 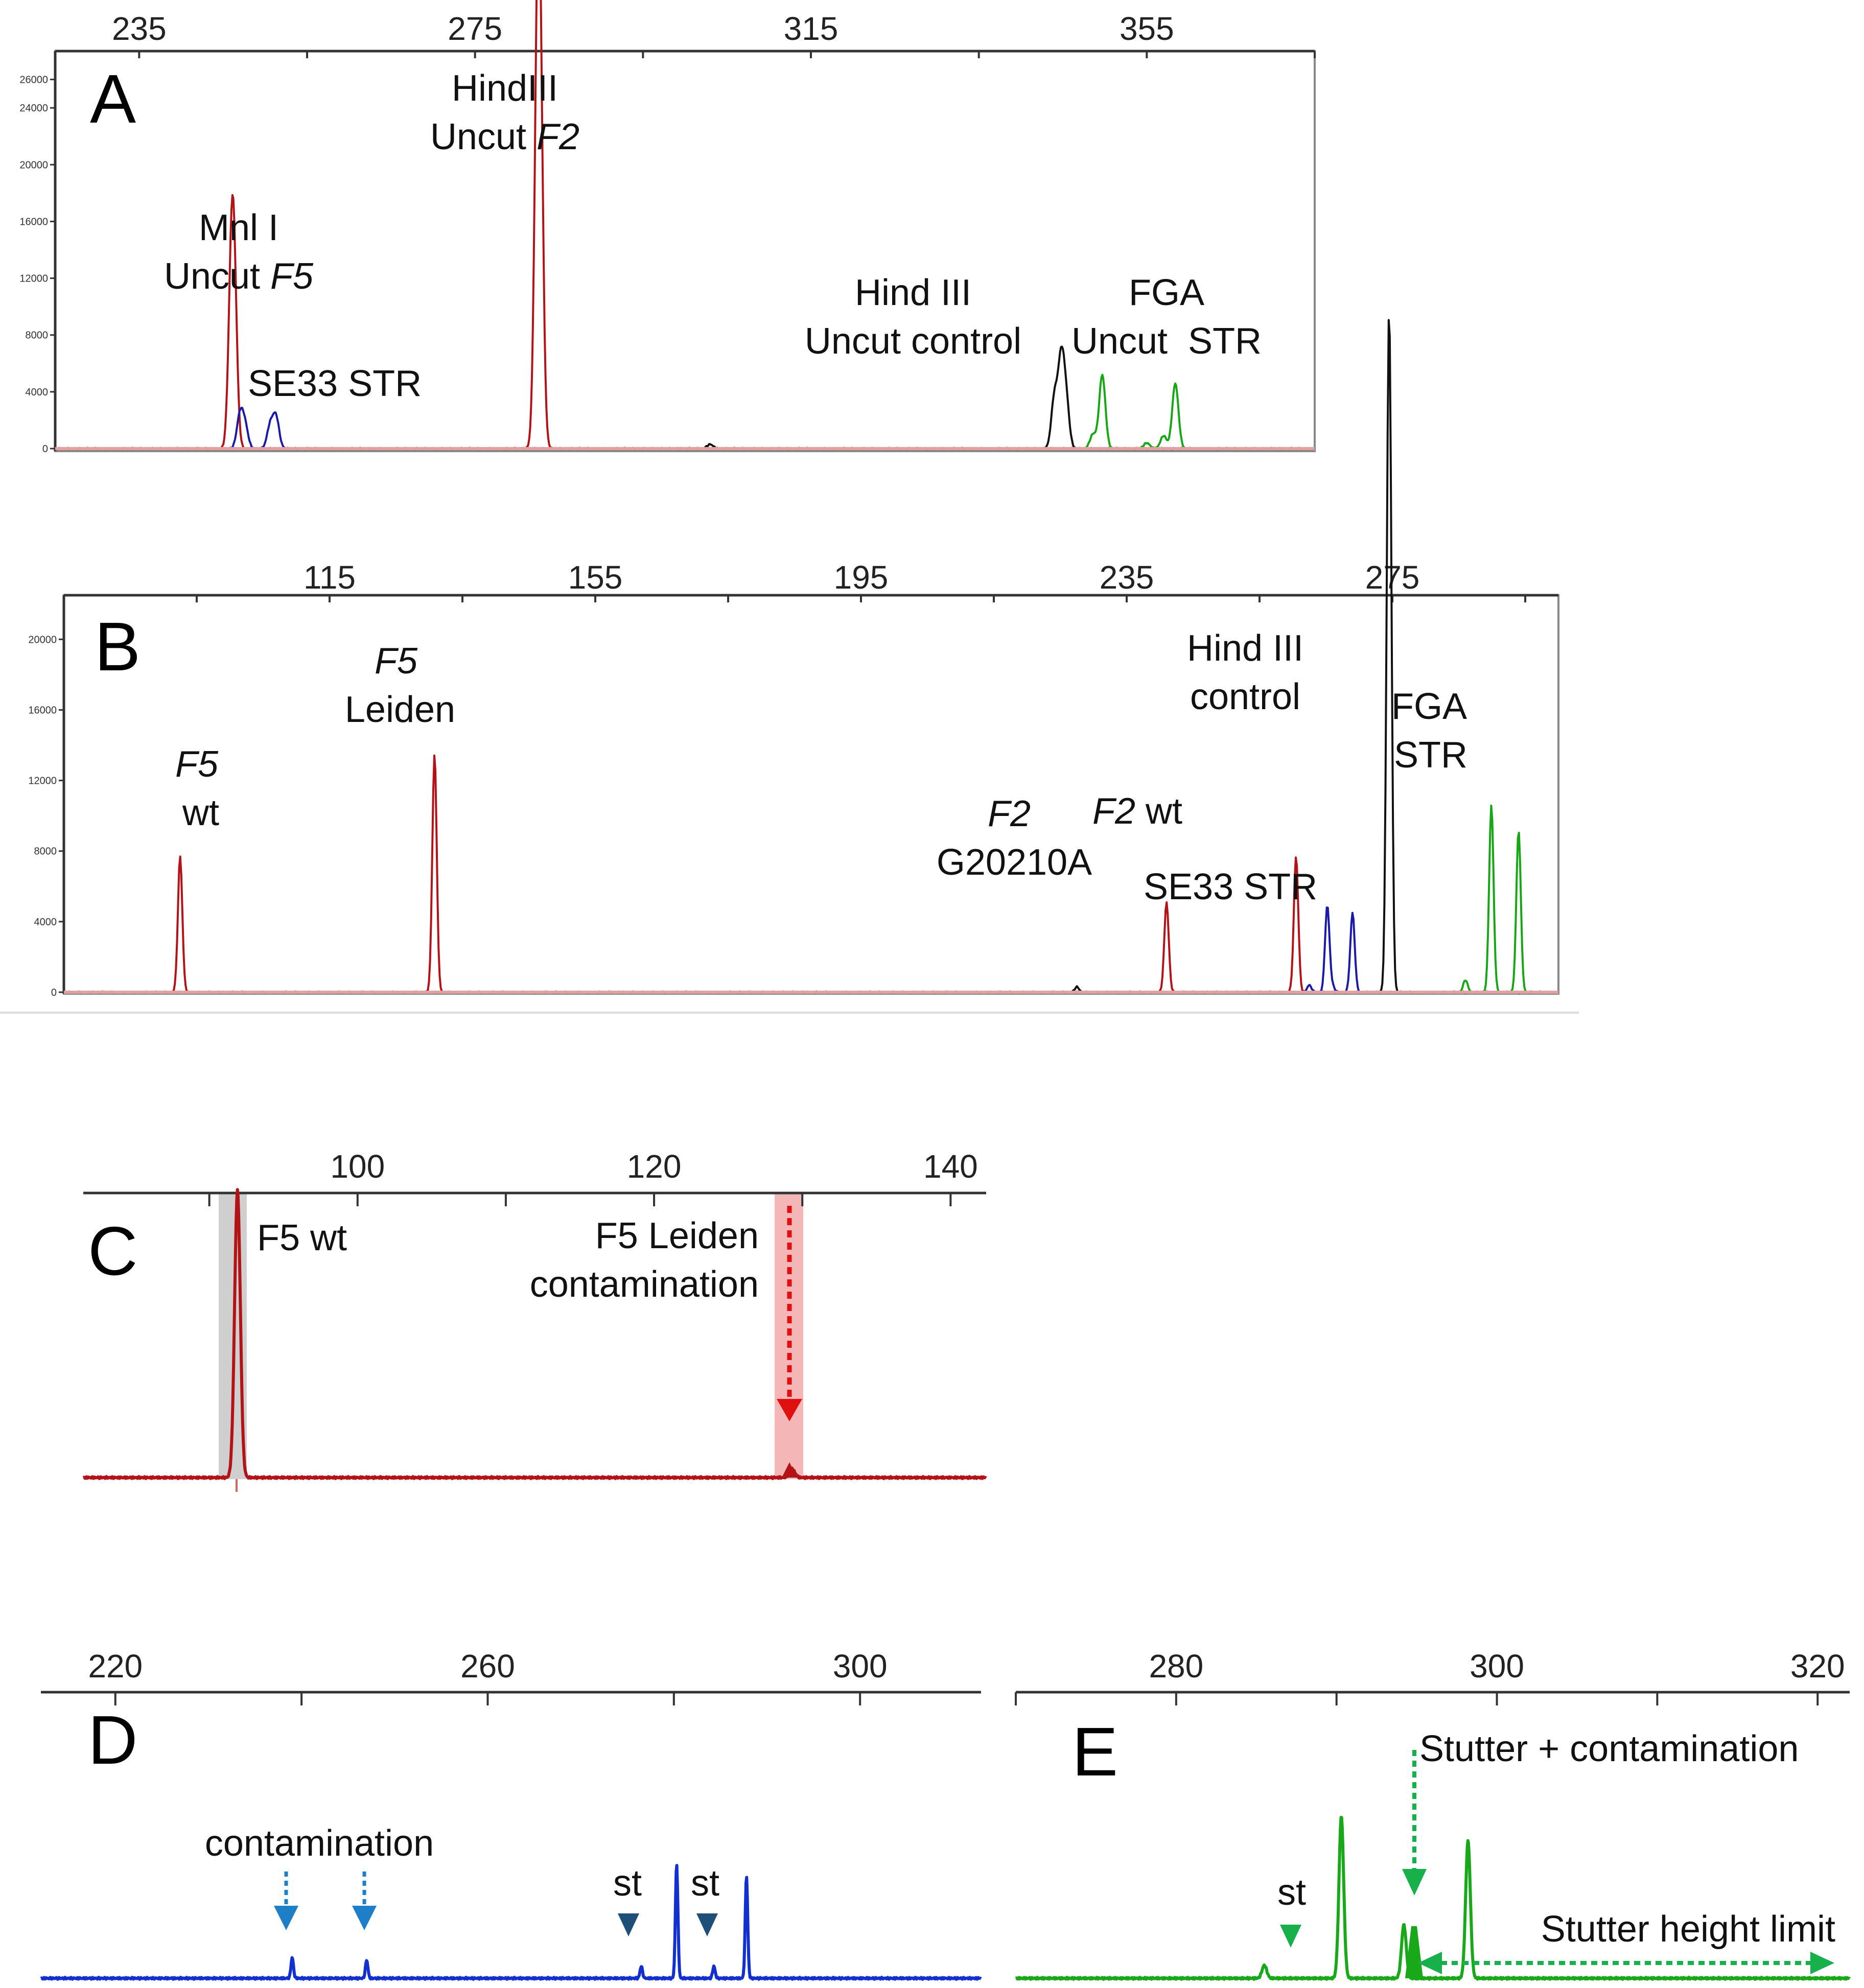 I want to click on panel-d-x-ticks: 220 260 300, so click(x=488, y=1676).